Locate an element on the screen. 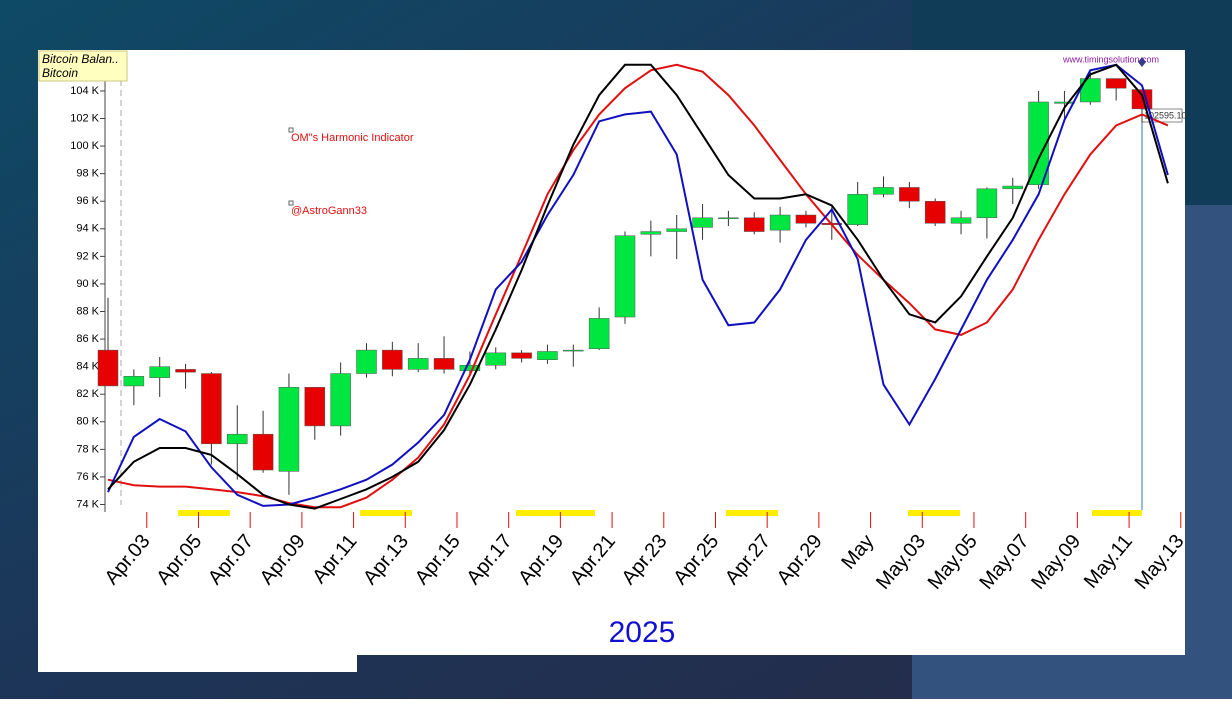 Image resolution: width=1232 pixels, height=704 pixels. y-tick-label: 82 K is located at coordinates (87, 394).